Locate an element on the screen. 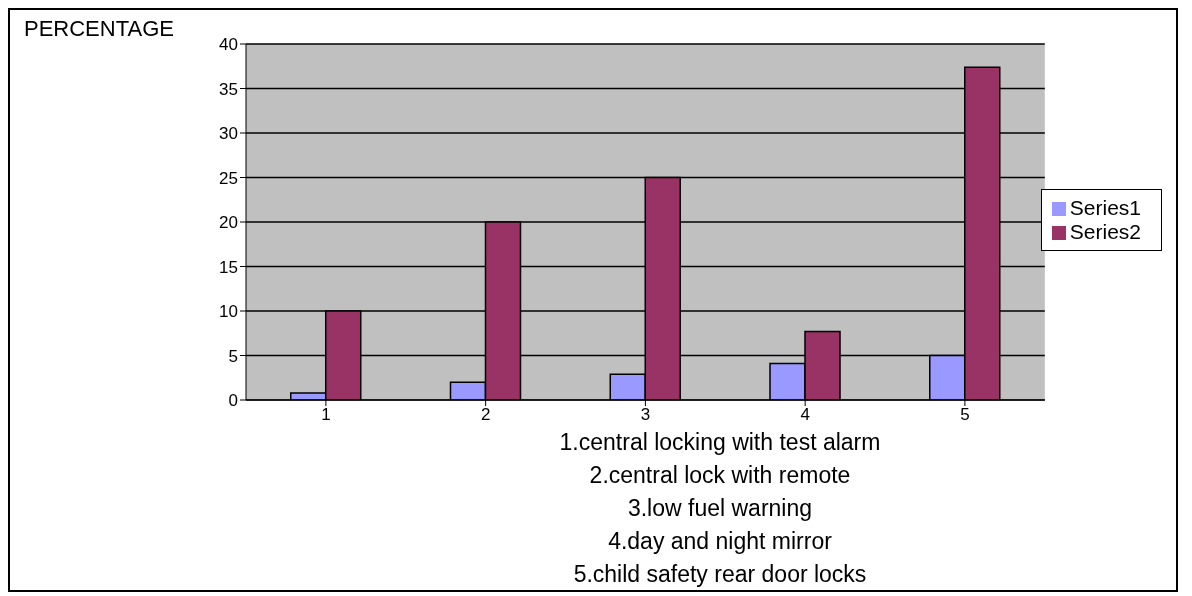 The height and width of the screenshot is (596, 1192). text: 1.central locking with test alarm is located at coordinates (720, 442).